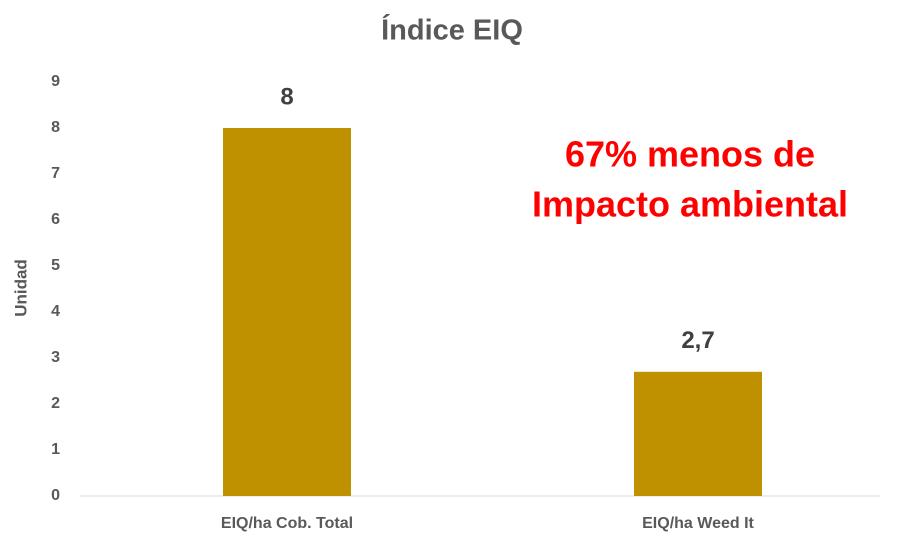 The height and width of the screenshot is (540, 900). Describe the element at coordinates (698, 523) in the screenshot. I see `x-tick-label: EIQ/ha Weed It` at that location.